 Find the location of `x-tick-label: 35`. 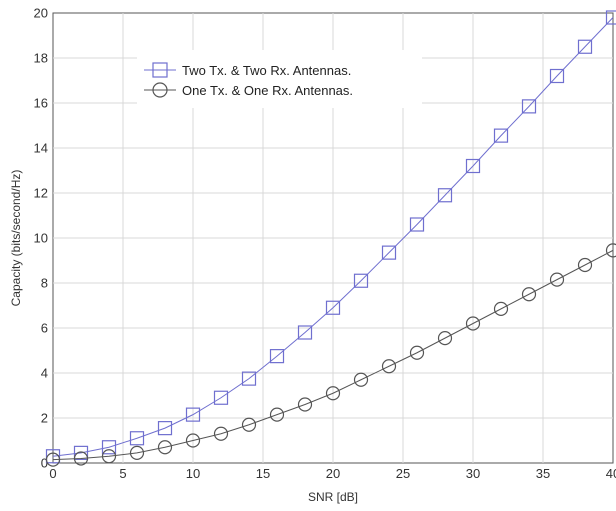

x-tick-label: 35 is located at coordinates (543, 473).